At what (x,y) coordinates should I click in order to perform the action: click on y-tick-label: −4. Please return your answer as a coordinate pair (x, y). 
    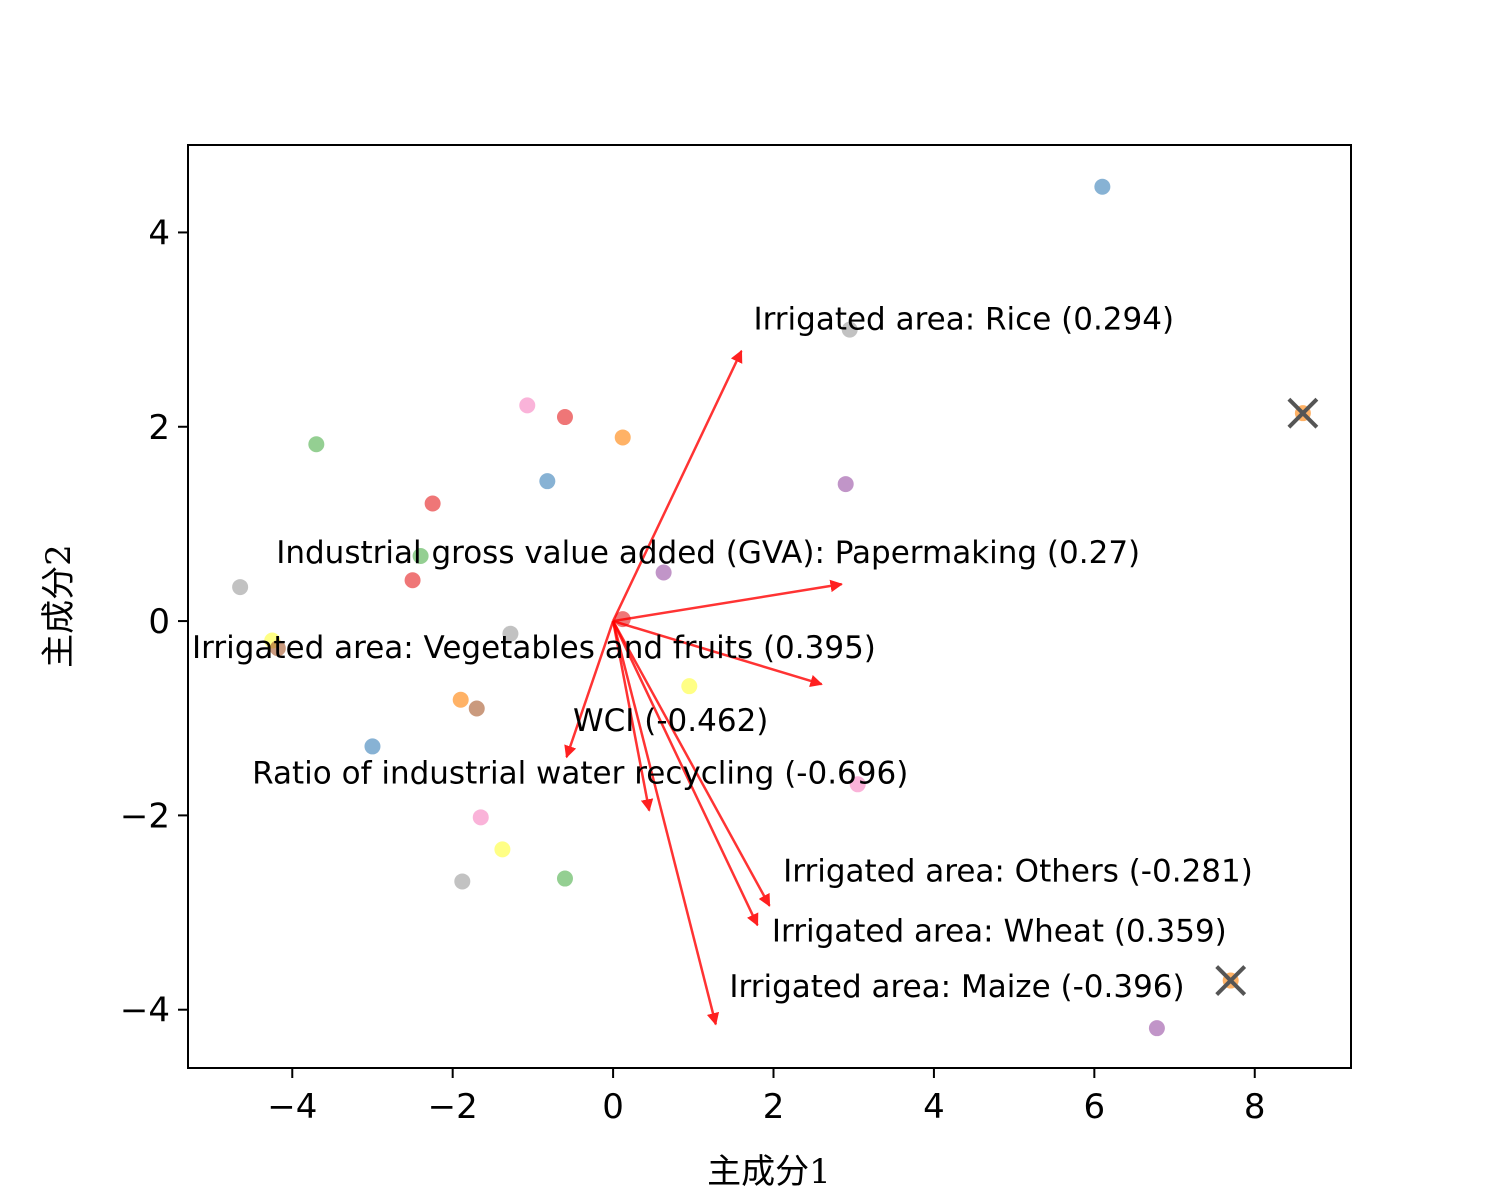
    Looking at the image, I should click on (145, 1011).